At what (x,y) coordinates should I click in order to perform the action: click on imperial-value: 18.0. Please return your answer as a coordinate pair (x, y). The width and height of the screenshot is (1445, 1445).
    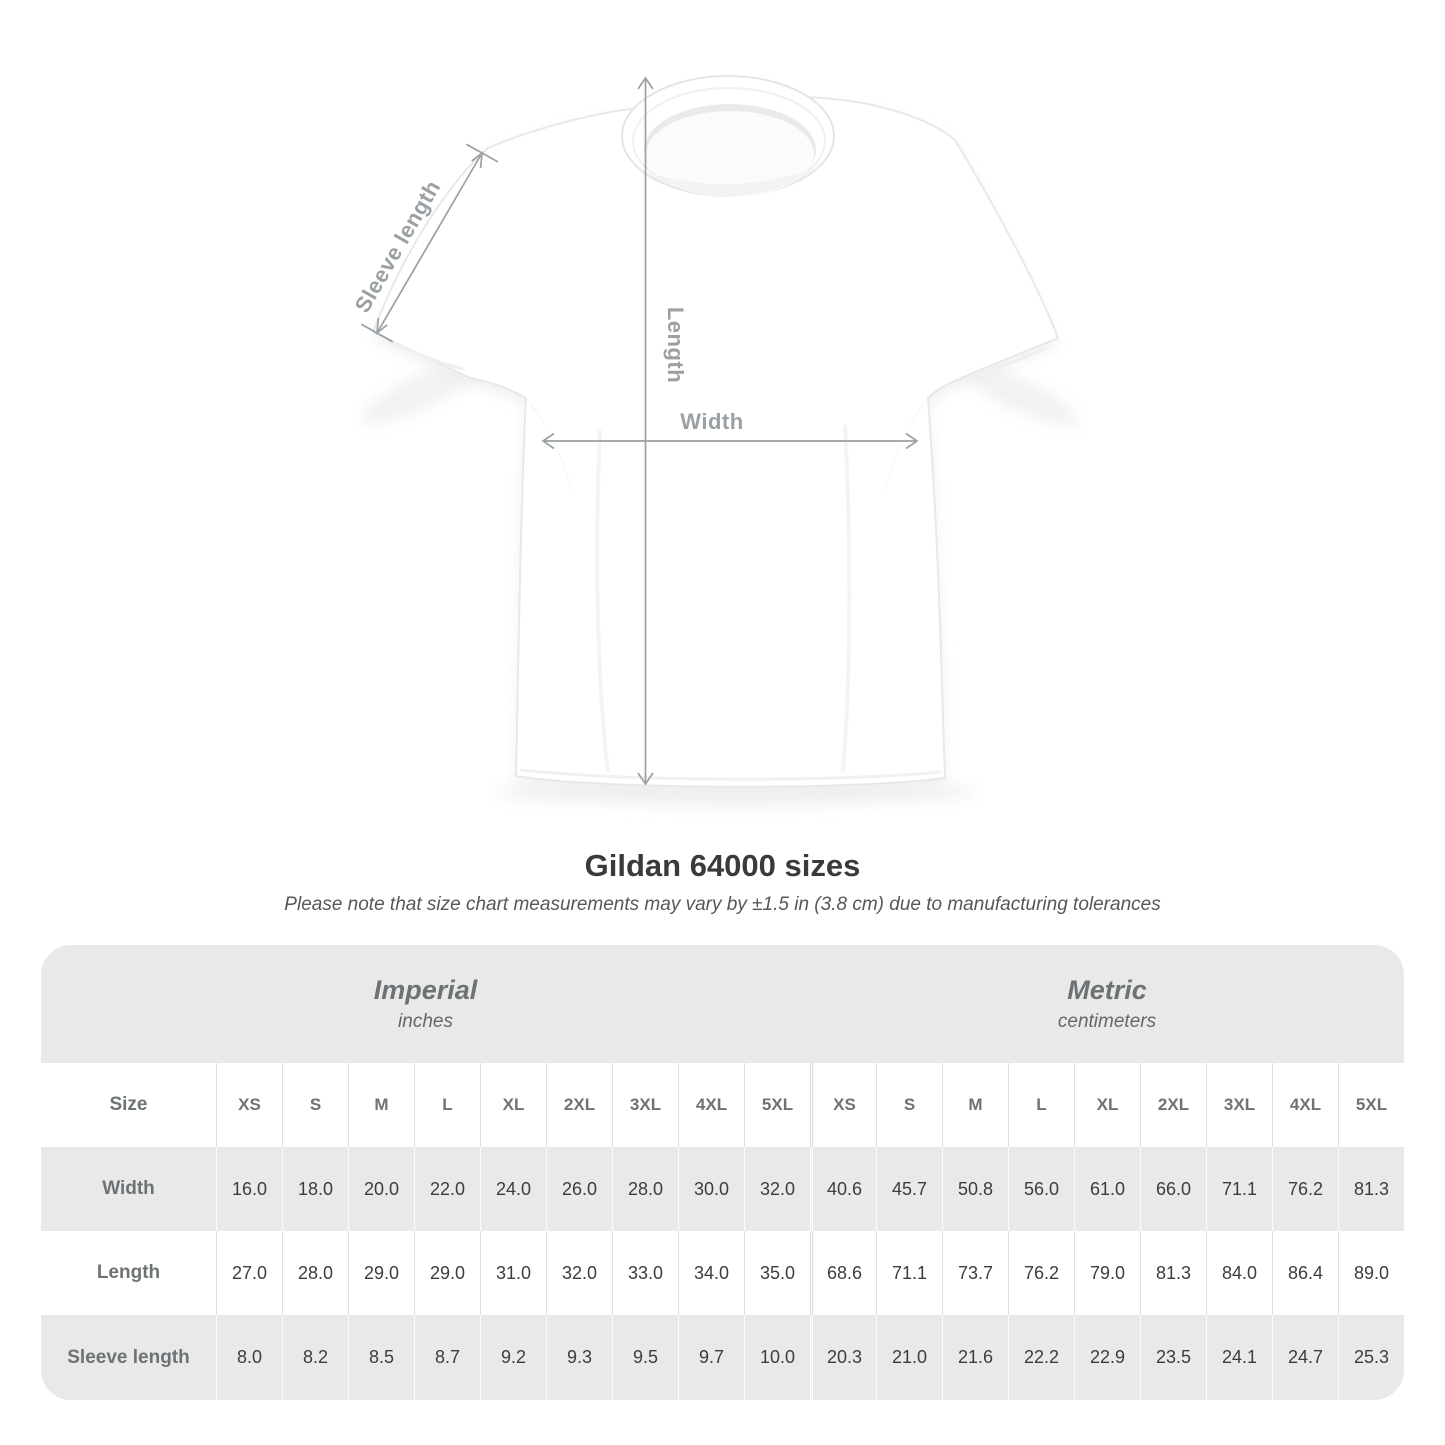
    Looking at the image, I should click on (315, 1189).